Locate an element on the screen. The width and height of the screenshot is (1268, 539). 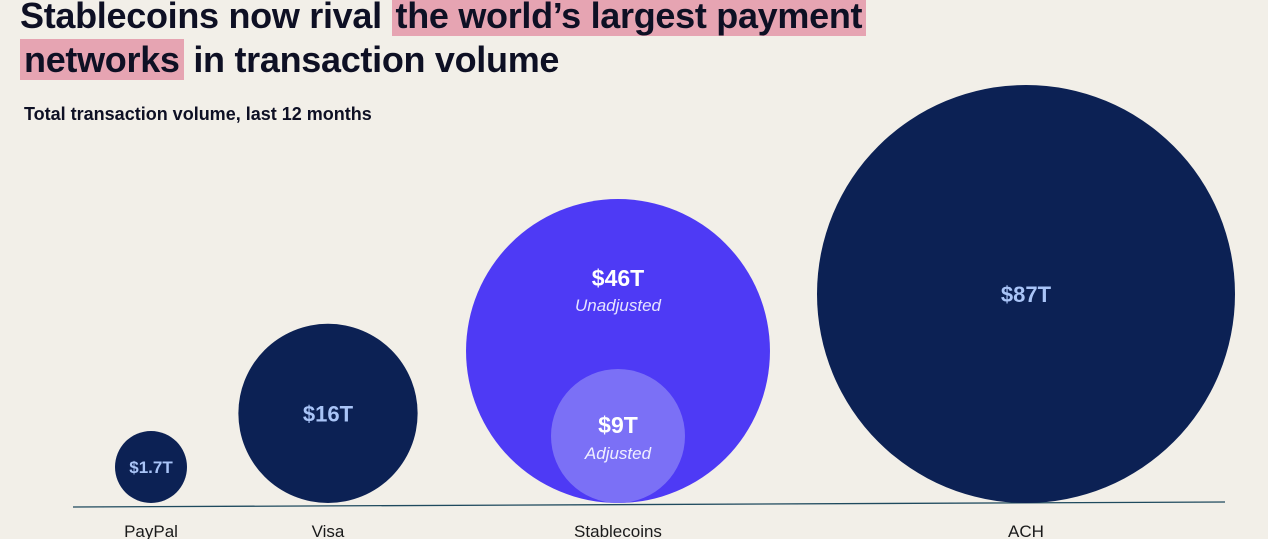
sublabel-stablecoins: Unadjusted is located at coordinates (618, 305).